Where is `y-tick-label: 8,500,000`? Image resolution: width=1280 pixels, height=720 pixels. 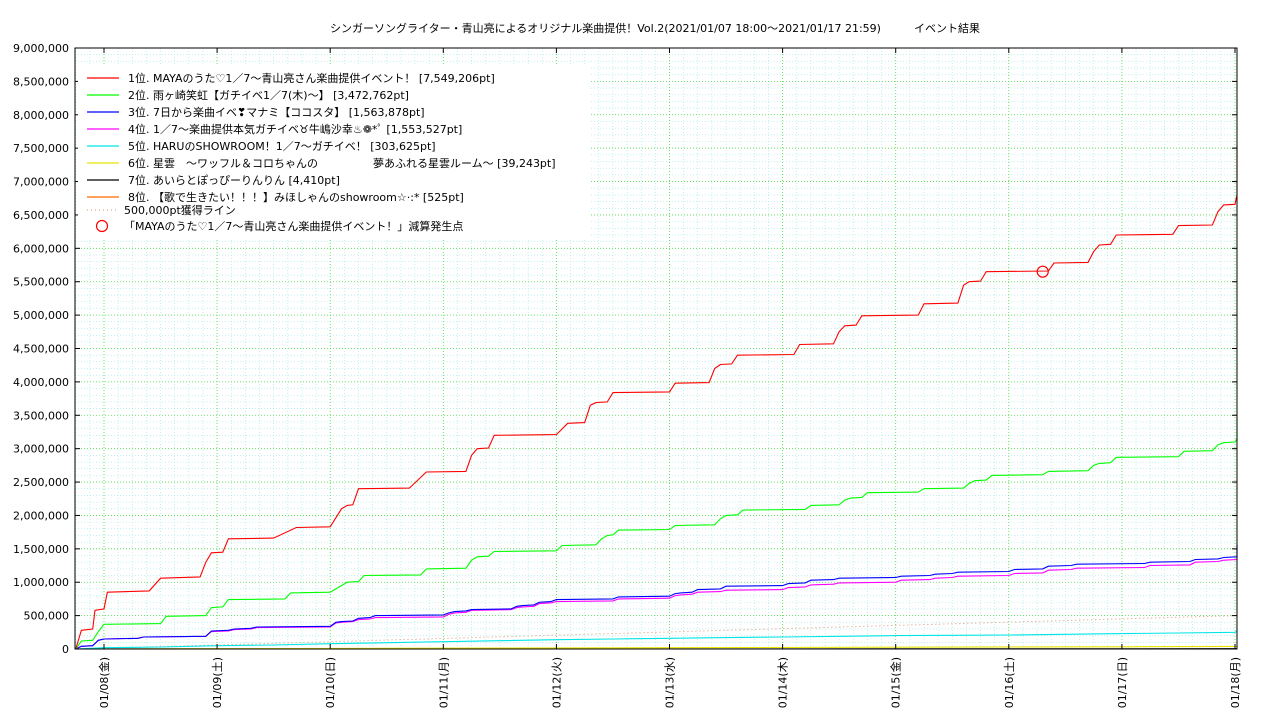 y-tick-label: 8,500,000 is located at coordinates (41, 81).